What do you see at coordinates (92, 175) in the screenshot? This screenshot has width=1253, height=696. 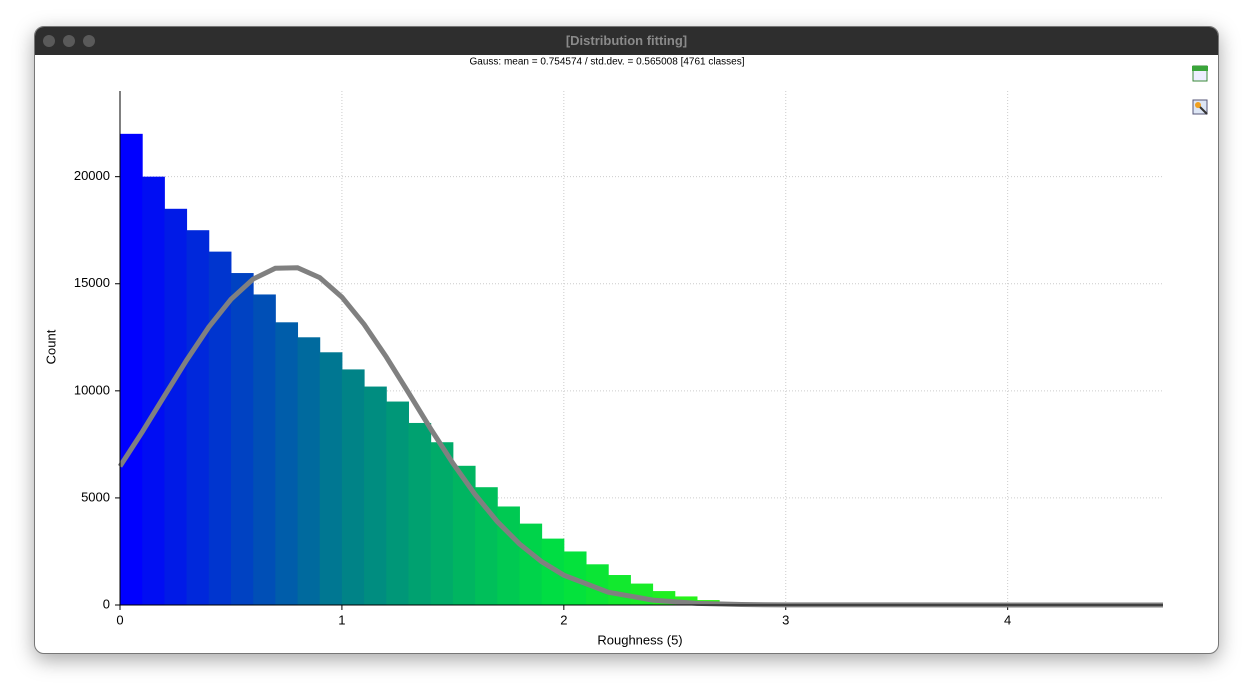 I see `y-tick-label: 20000` at bounding box center [92, 175].